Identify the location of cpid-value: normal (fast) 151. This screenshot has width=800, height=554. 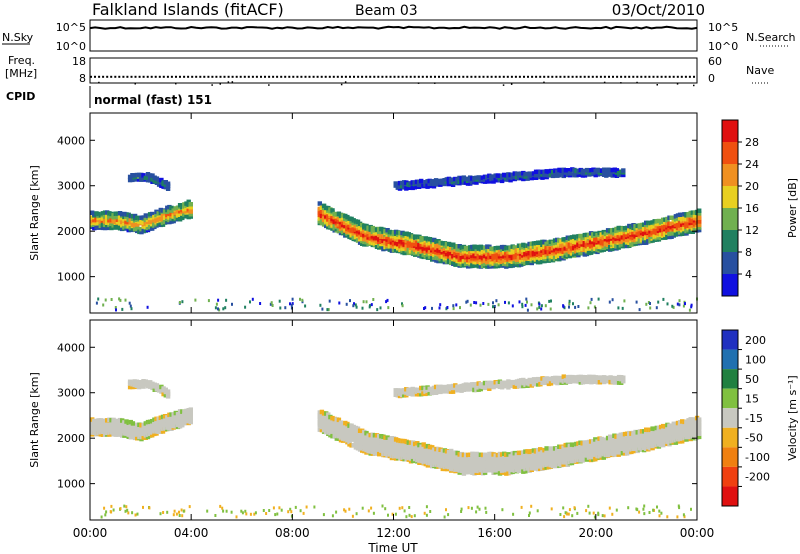
(153, 100).